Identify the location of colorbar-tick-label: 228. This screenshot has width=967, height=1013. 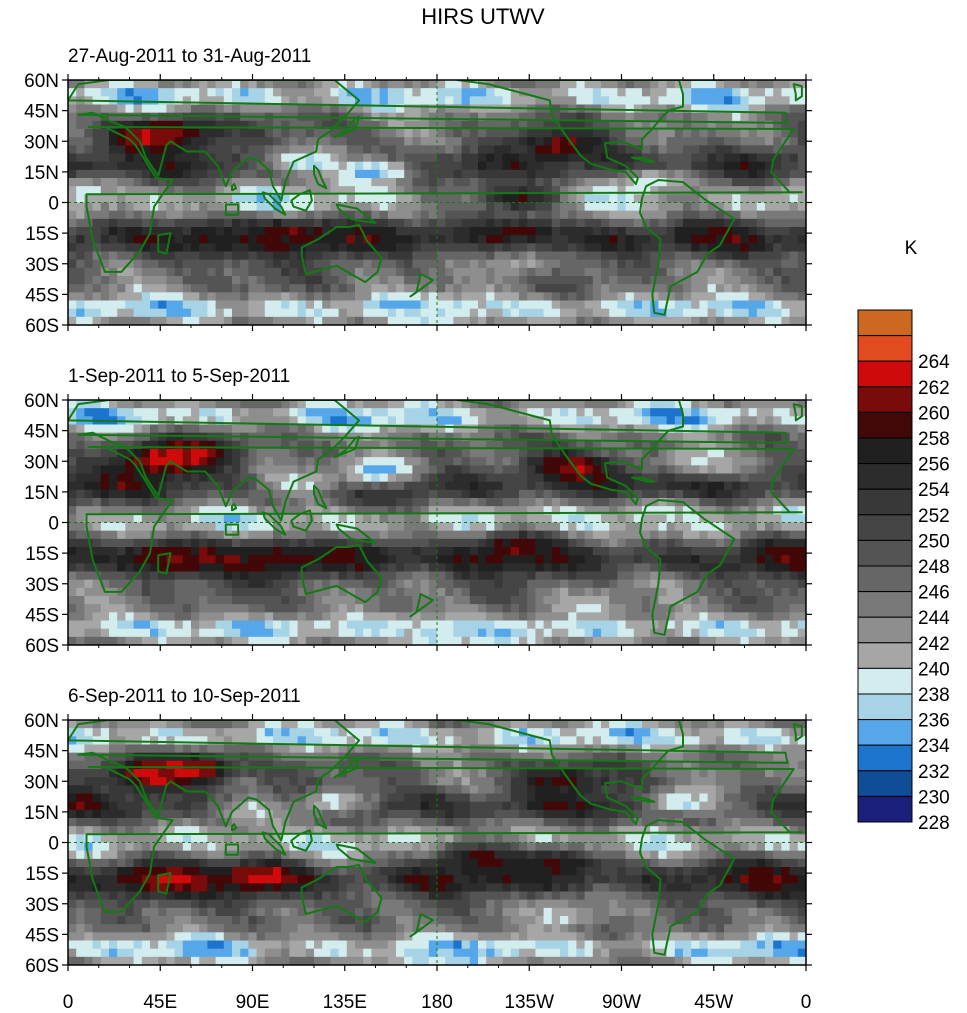
(934, 823).